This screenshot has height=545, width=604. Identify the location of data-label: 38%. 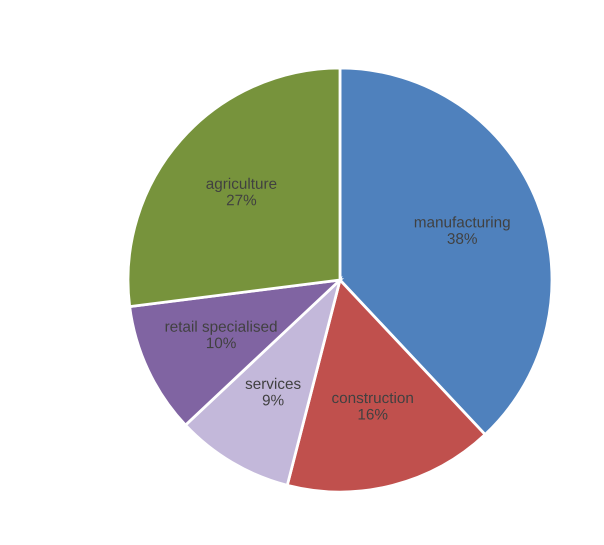
(462, 238).